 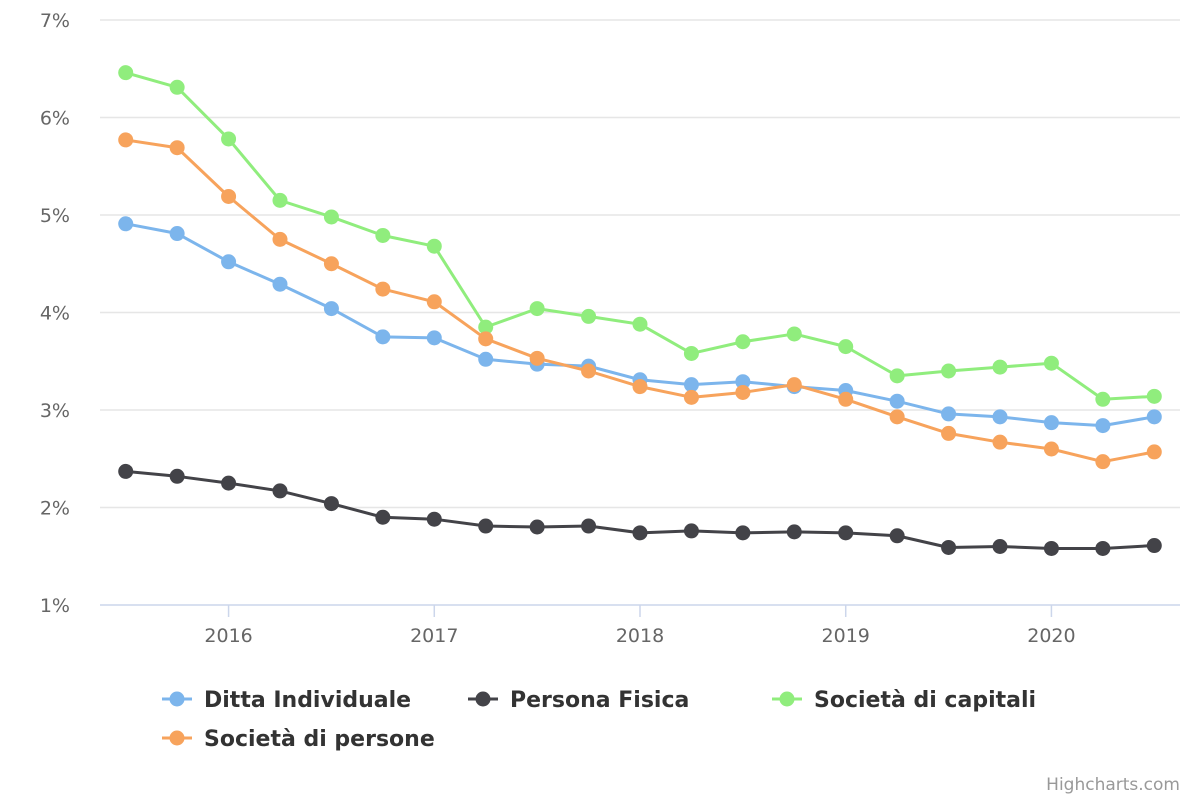 I want to click on legend-label: Società di capitali, so click(x=925, y=700).